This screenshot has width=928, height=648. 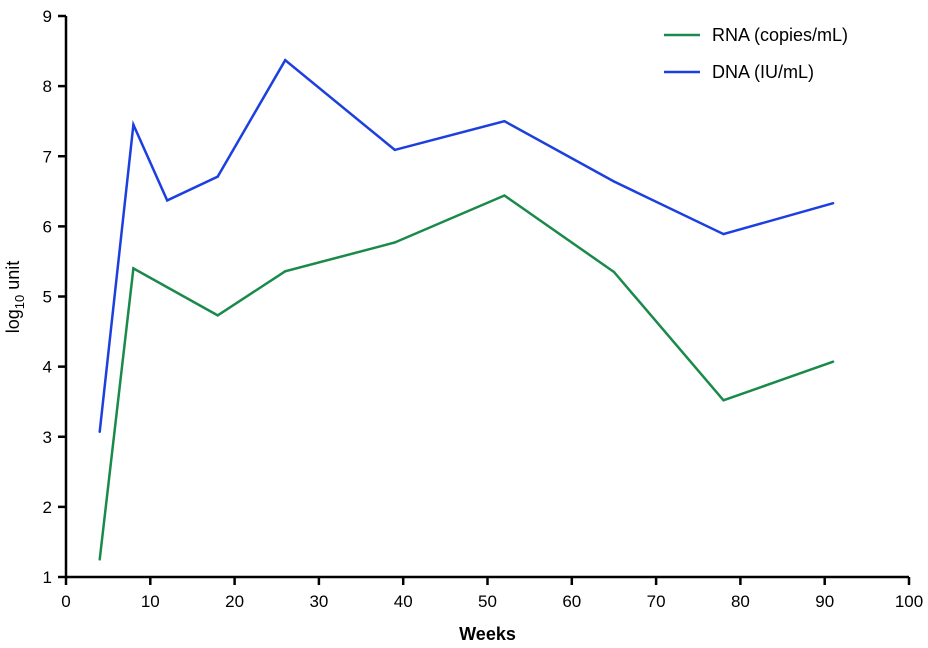 I want to click on x-tick-label: 100, so click(x=909, y=601).